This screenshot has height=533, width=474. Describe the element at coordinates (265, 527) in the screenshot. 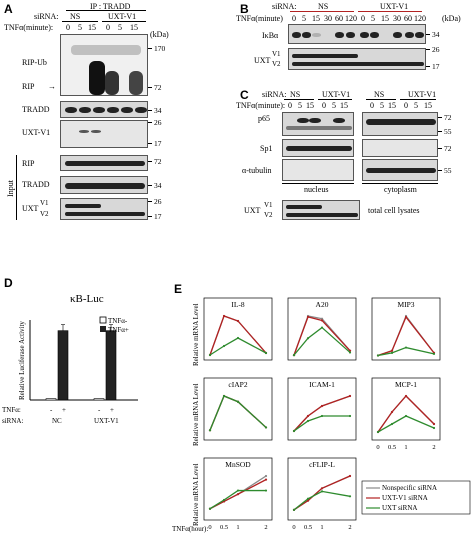

I see `e-xtick: 2` at that location.